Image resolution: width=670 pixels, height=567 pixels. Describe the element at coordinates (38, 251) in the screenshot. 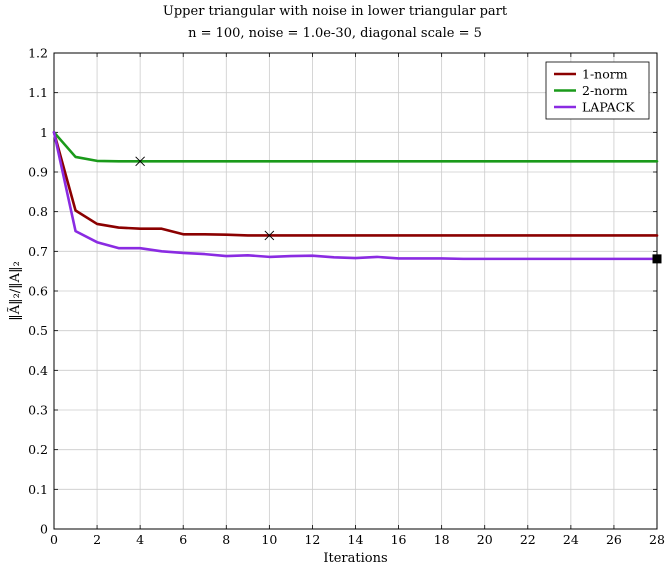

I see `y-tick-label: 0.7` at that location.